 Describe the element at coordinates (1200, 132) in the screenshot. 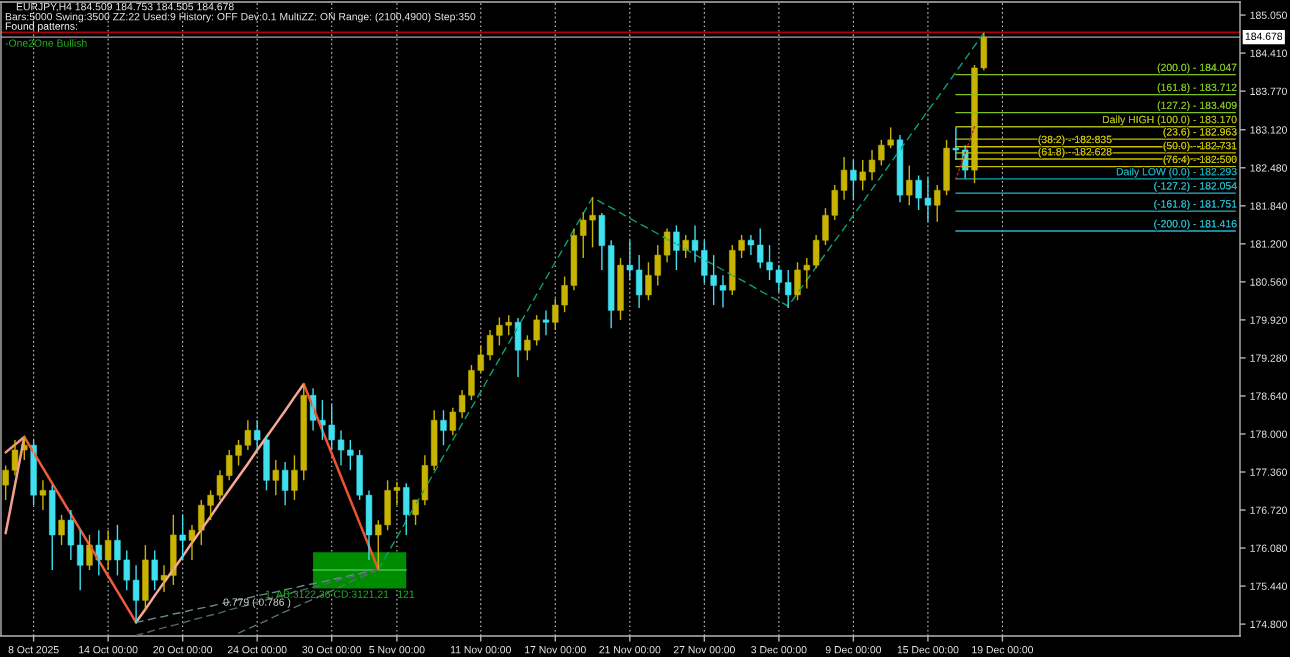

I see `series-label: (23.6) - 182.963` at that location.